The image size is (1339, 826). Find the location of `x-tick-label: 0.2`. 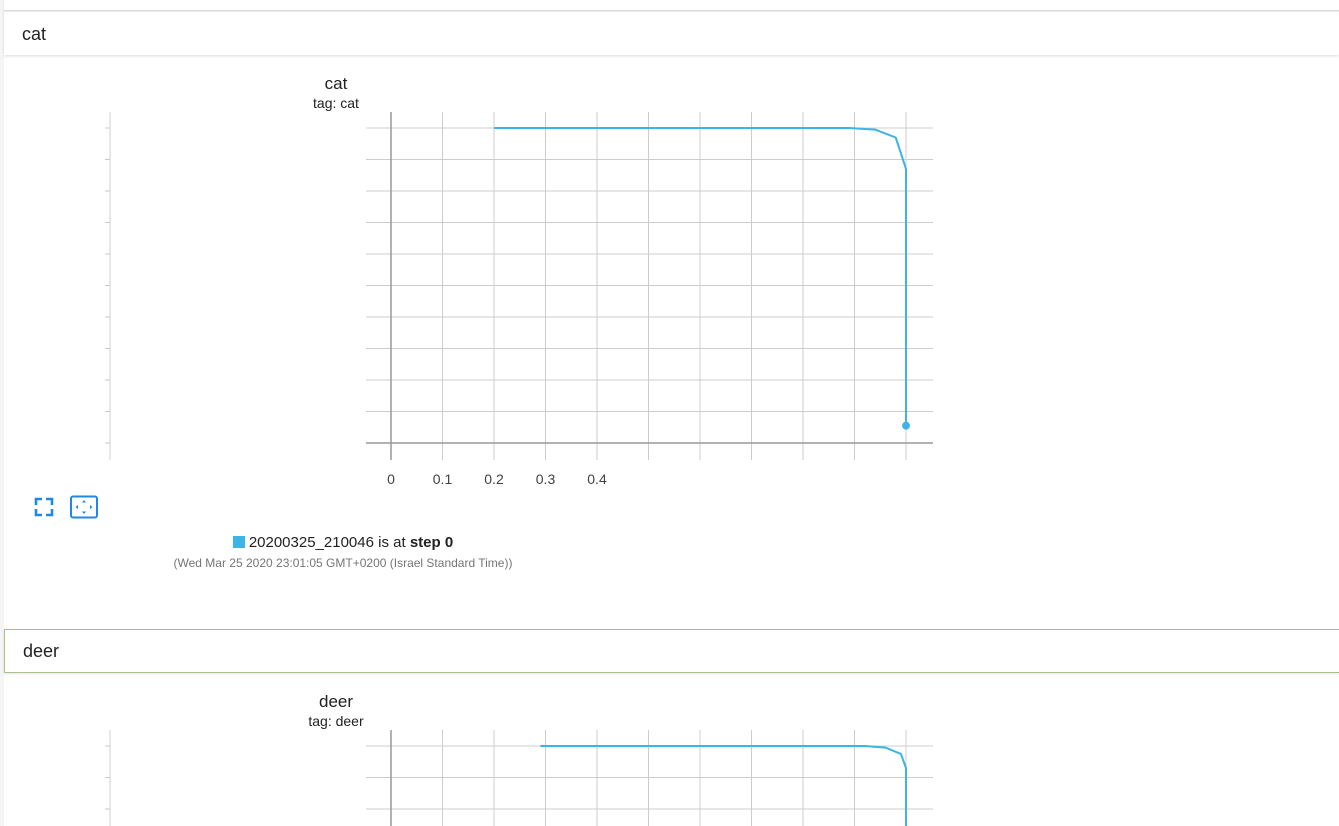

x-tick-label: 0.2 is located at coordinates (494, 479).